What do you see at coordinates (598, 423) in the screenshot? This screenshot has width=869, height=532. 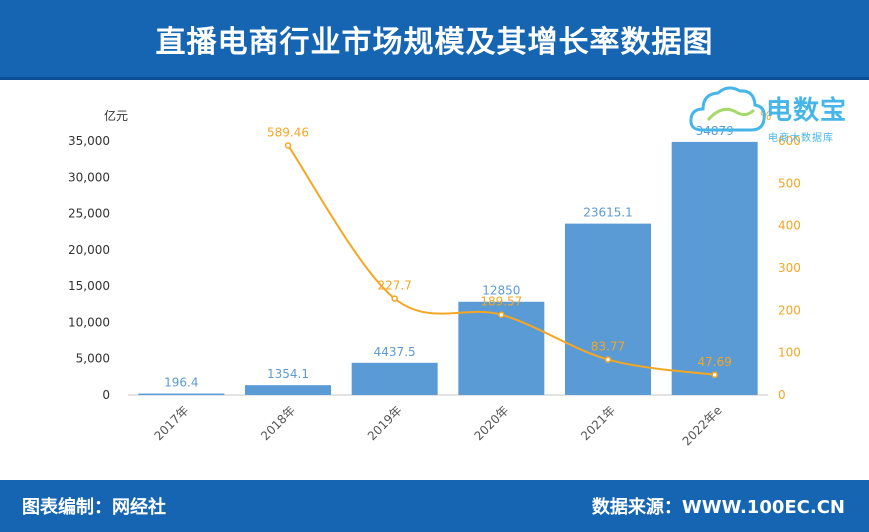 I see `x-tick-label: 2021年` at bounding box center [598, 423].